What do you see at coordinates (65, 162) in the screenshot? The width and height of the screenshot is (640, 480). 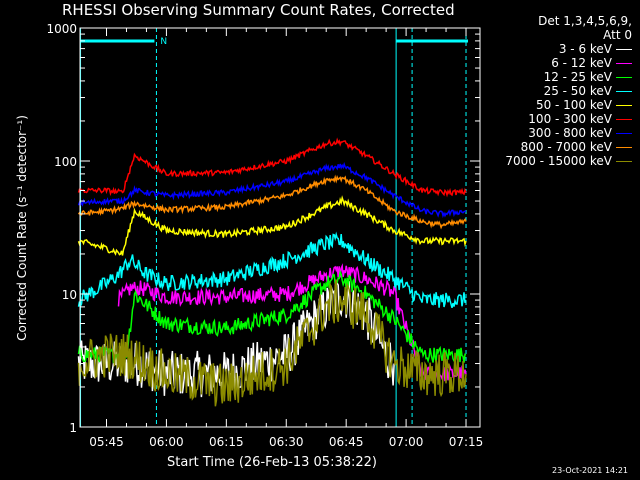 I see `y-tick-label-2: 100` at bounding box center [65, 162].